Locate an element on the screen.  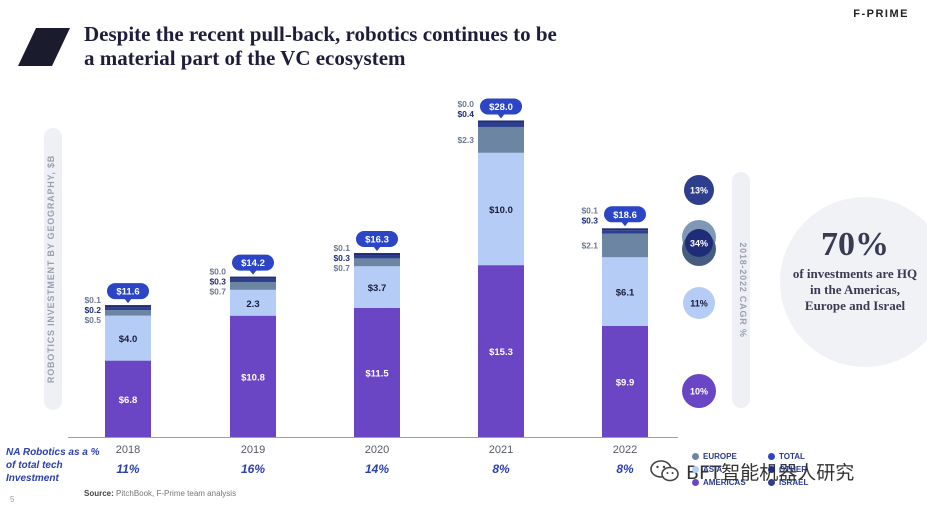
bar-israel-2022 is located at coordinates (625, 232).